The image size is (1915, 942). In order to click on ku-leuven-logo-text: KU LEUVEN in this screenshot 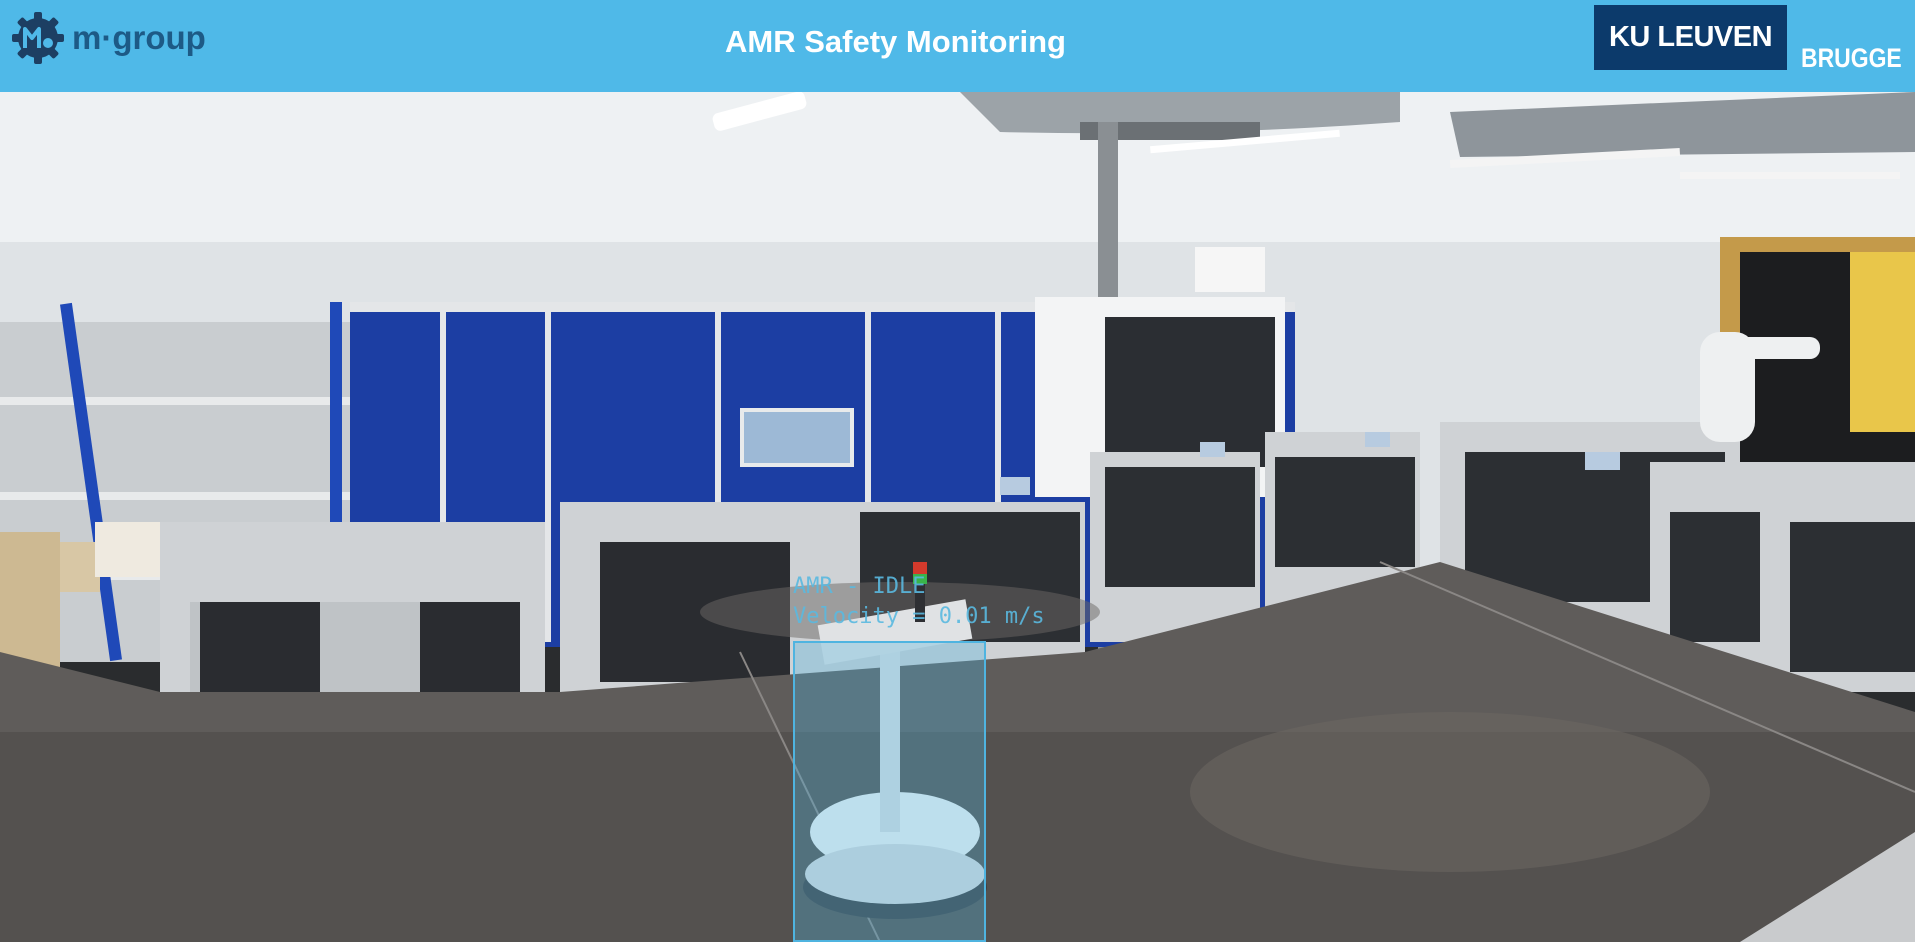, I will do `click(1690, 37)`.